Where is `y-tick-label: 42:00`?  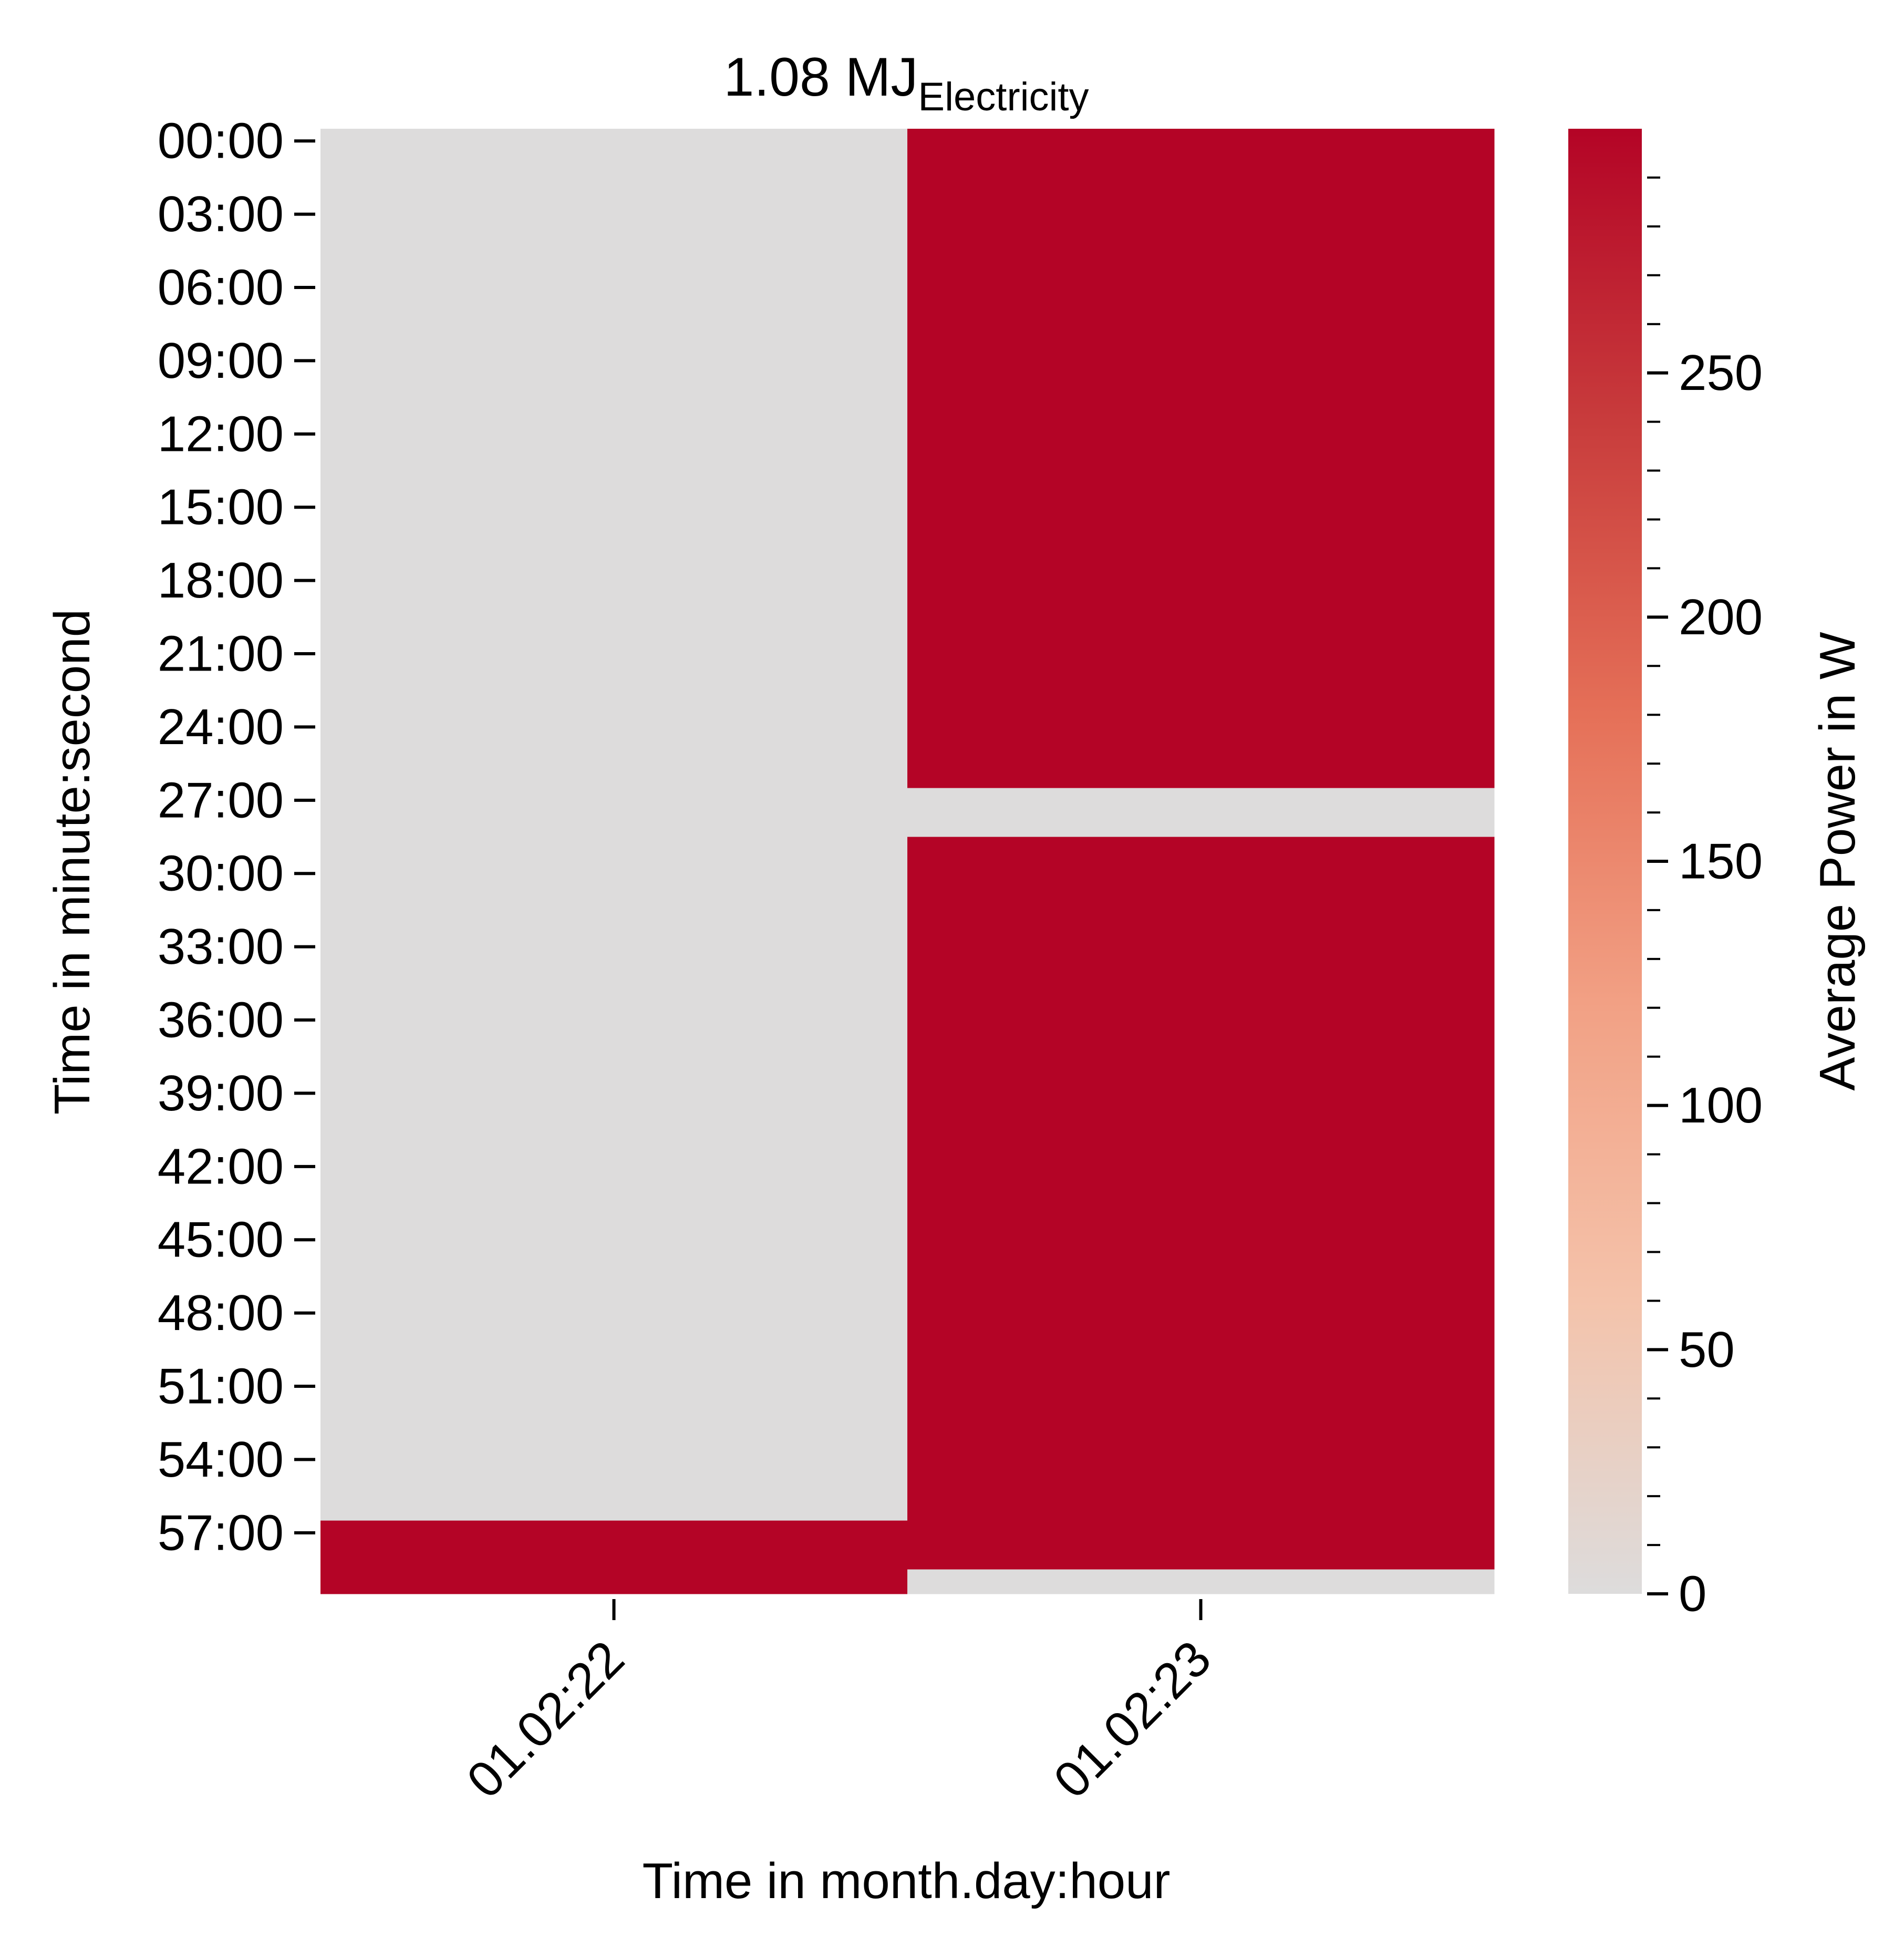
y-tick-label: 42:00 is located at coordinates (221, 1166).